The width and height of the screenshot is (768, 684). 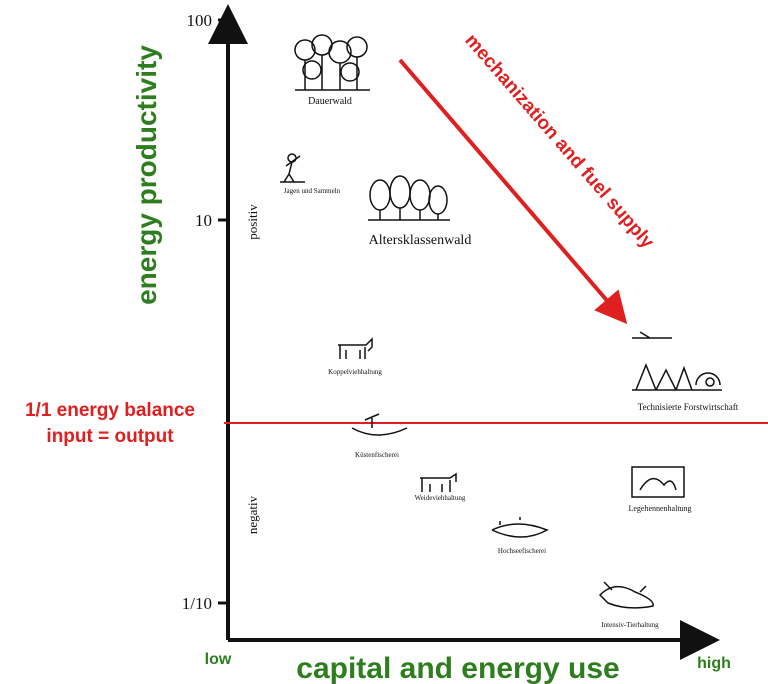 What do you see at coordinates (203, 220) in the screenshot?
I see `y-tick-label: 10` at bounding box center [203, 220].